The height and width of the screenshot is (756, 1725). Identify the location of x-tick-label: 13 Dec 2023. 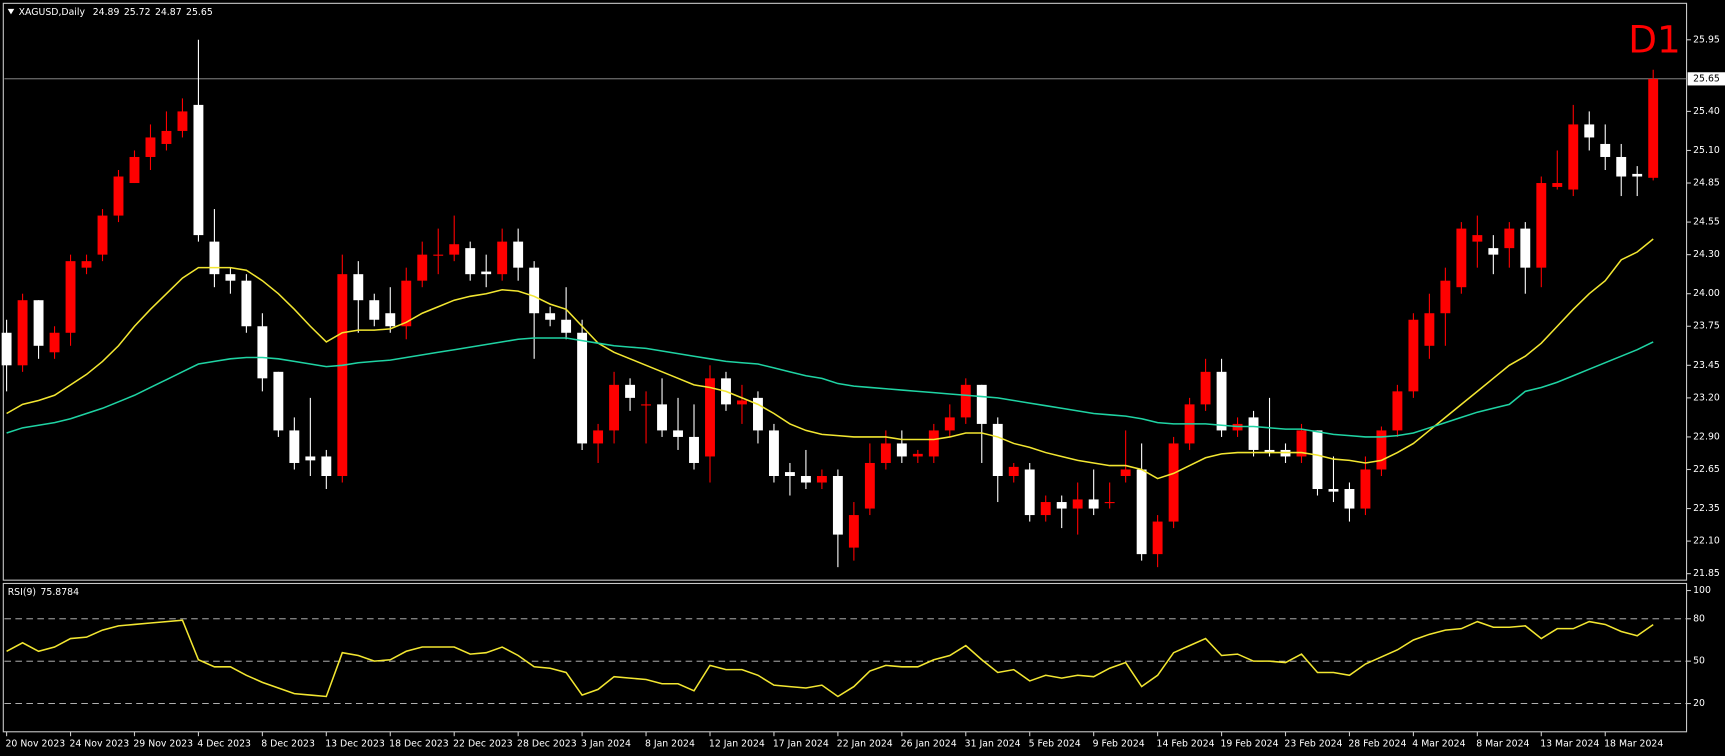
(355, 743).